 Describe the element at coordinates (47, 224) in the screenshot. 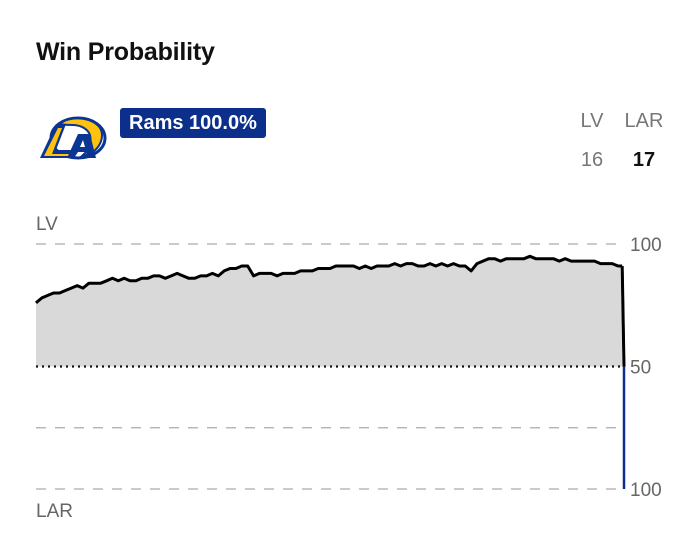

I see `top-team-label: LV` at that location.